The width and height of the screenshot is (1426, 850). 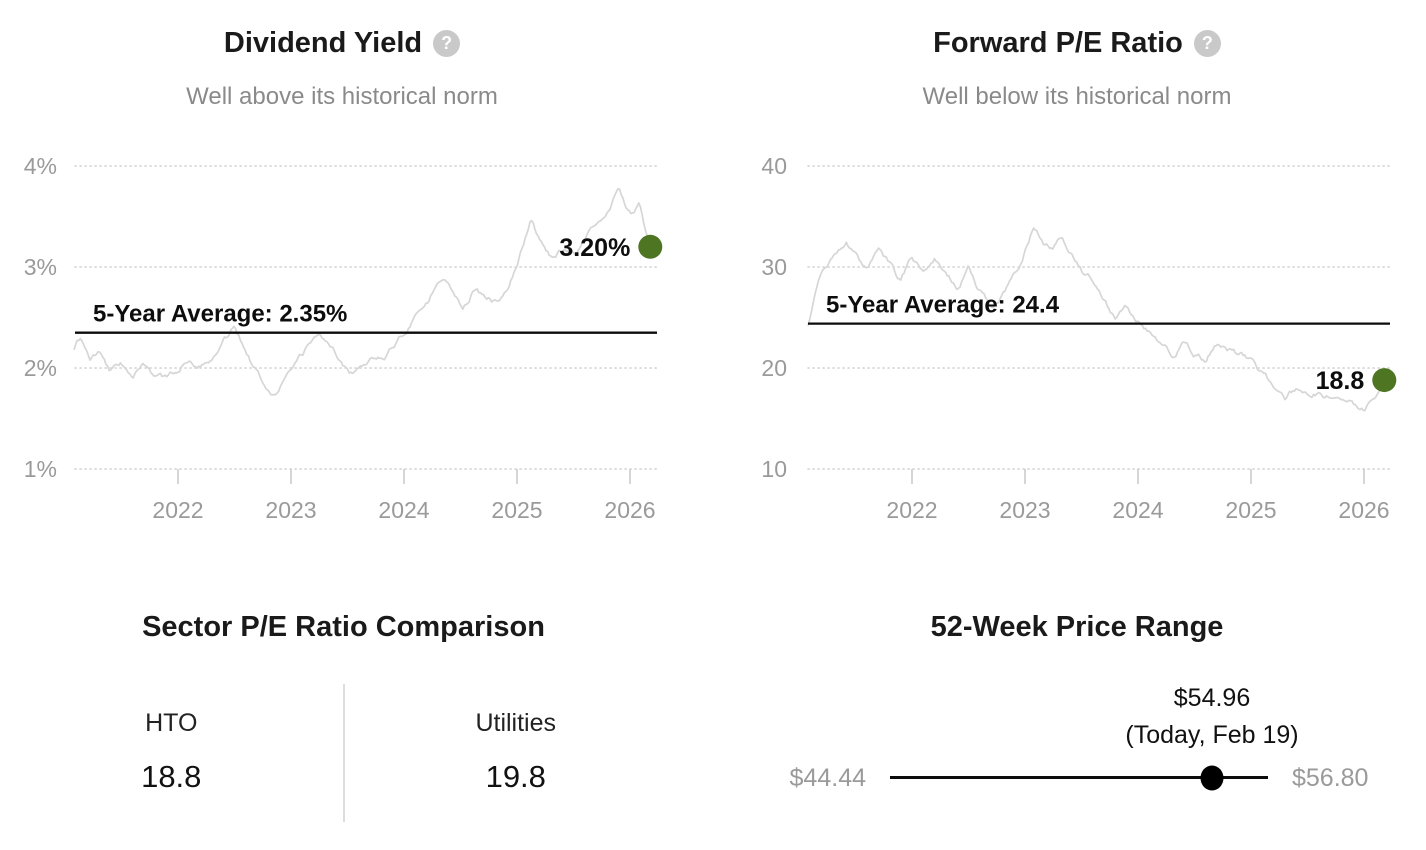 What do you see at coordinates (172, 753) in the screenshot?
I see `sector-cell-hto: HTO 18.8` at bounding box center [172, 753].